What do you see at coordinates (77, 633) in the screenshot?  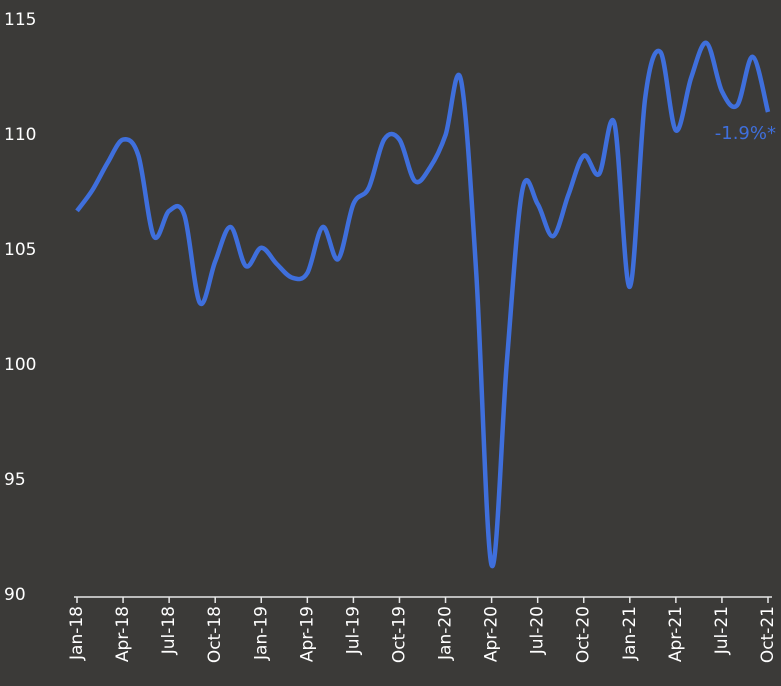 I see `x-tick-label: Jan-18` at bounding box center [77, 633].